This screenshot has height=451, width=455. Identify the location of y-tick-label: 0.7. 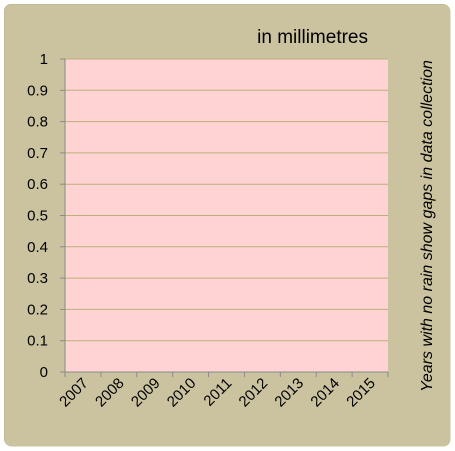
(37, 153).